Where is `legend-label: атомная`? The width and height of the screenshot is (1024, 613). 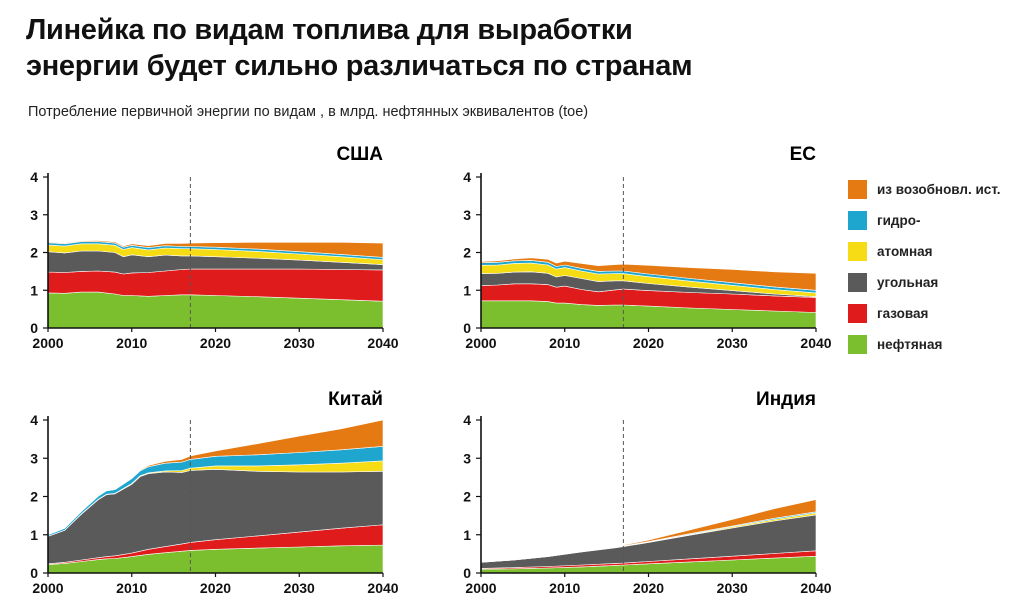
legend-label: атомная is located at coordinates (905, 251).